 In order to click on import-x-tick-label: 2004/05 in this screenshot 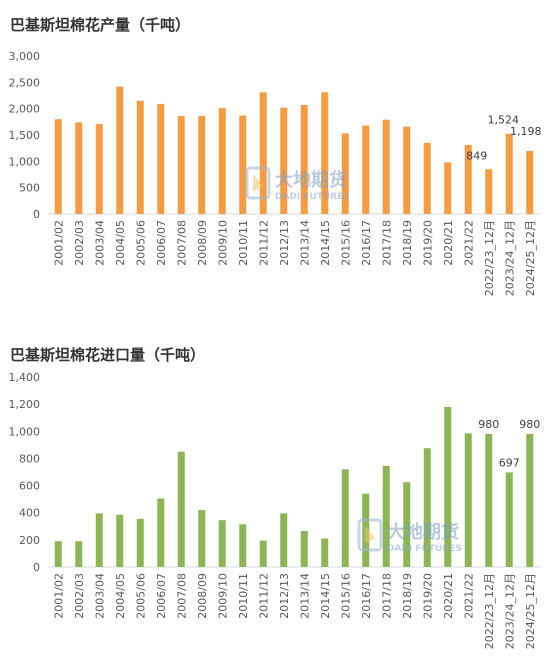, I will do `click(120, 596)`.